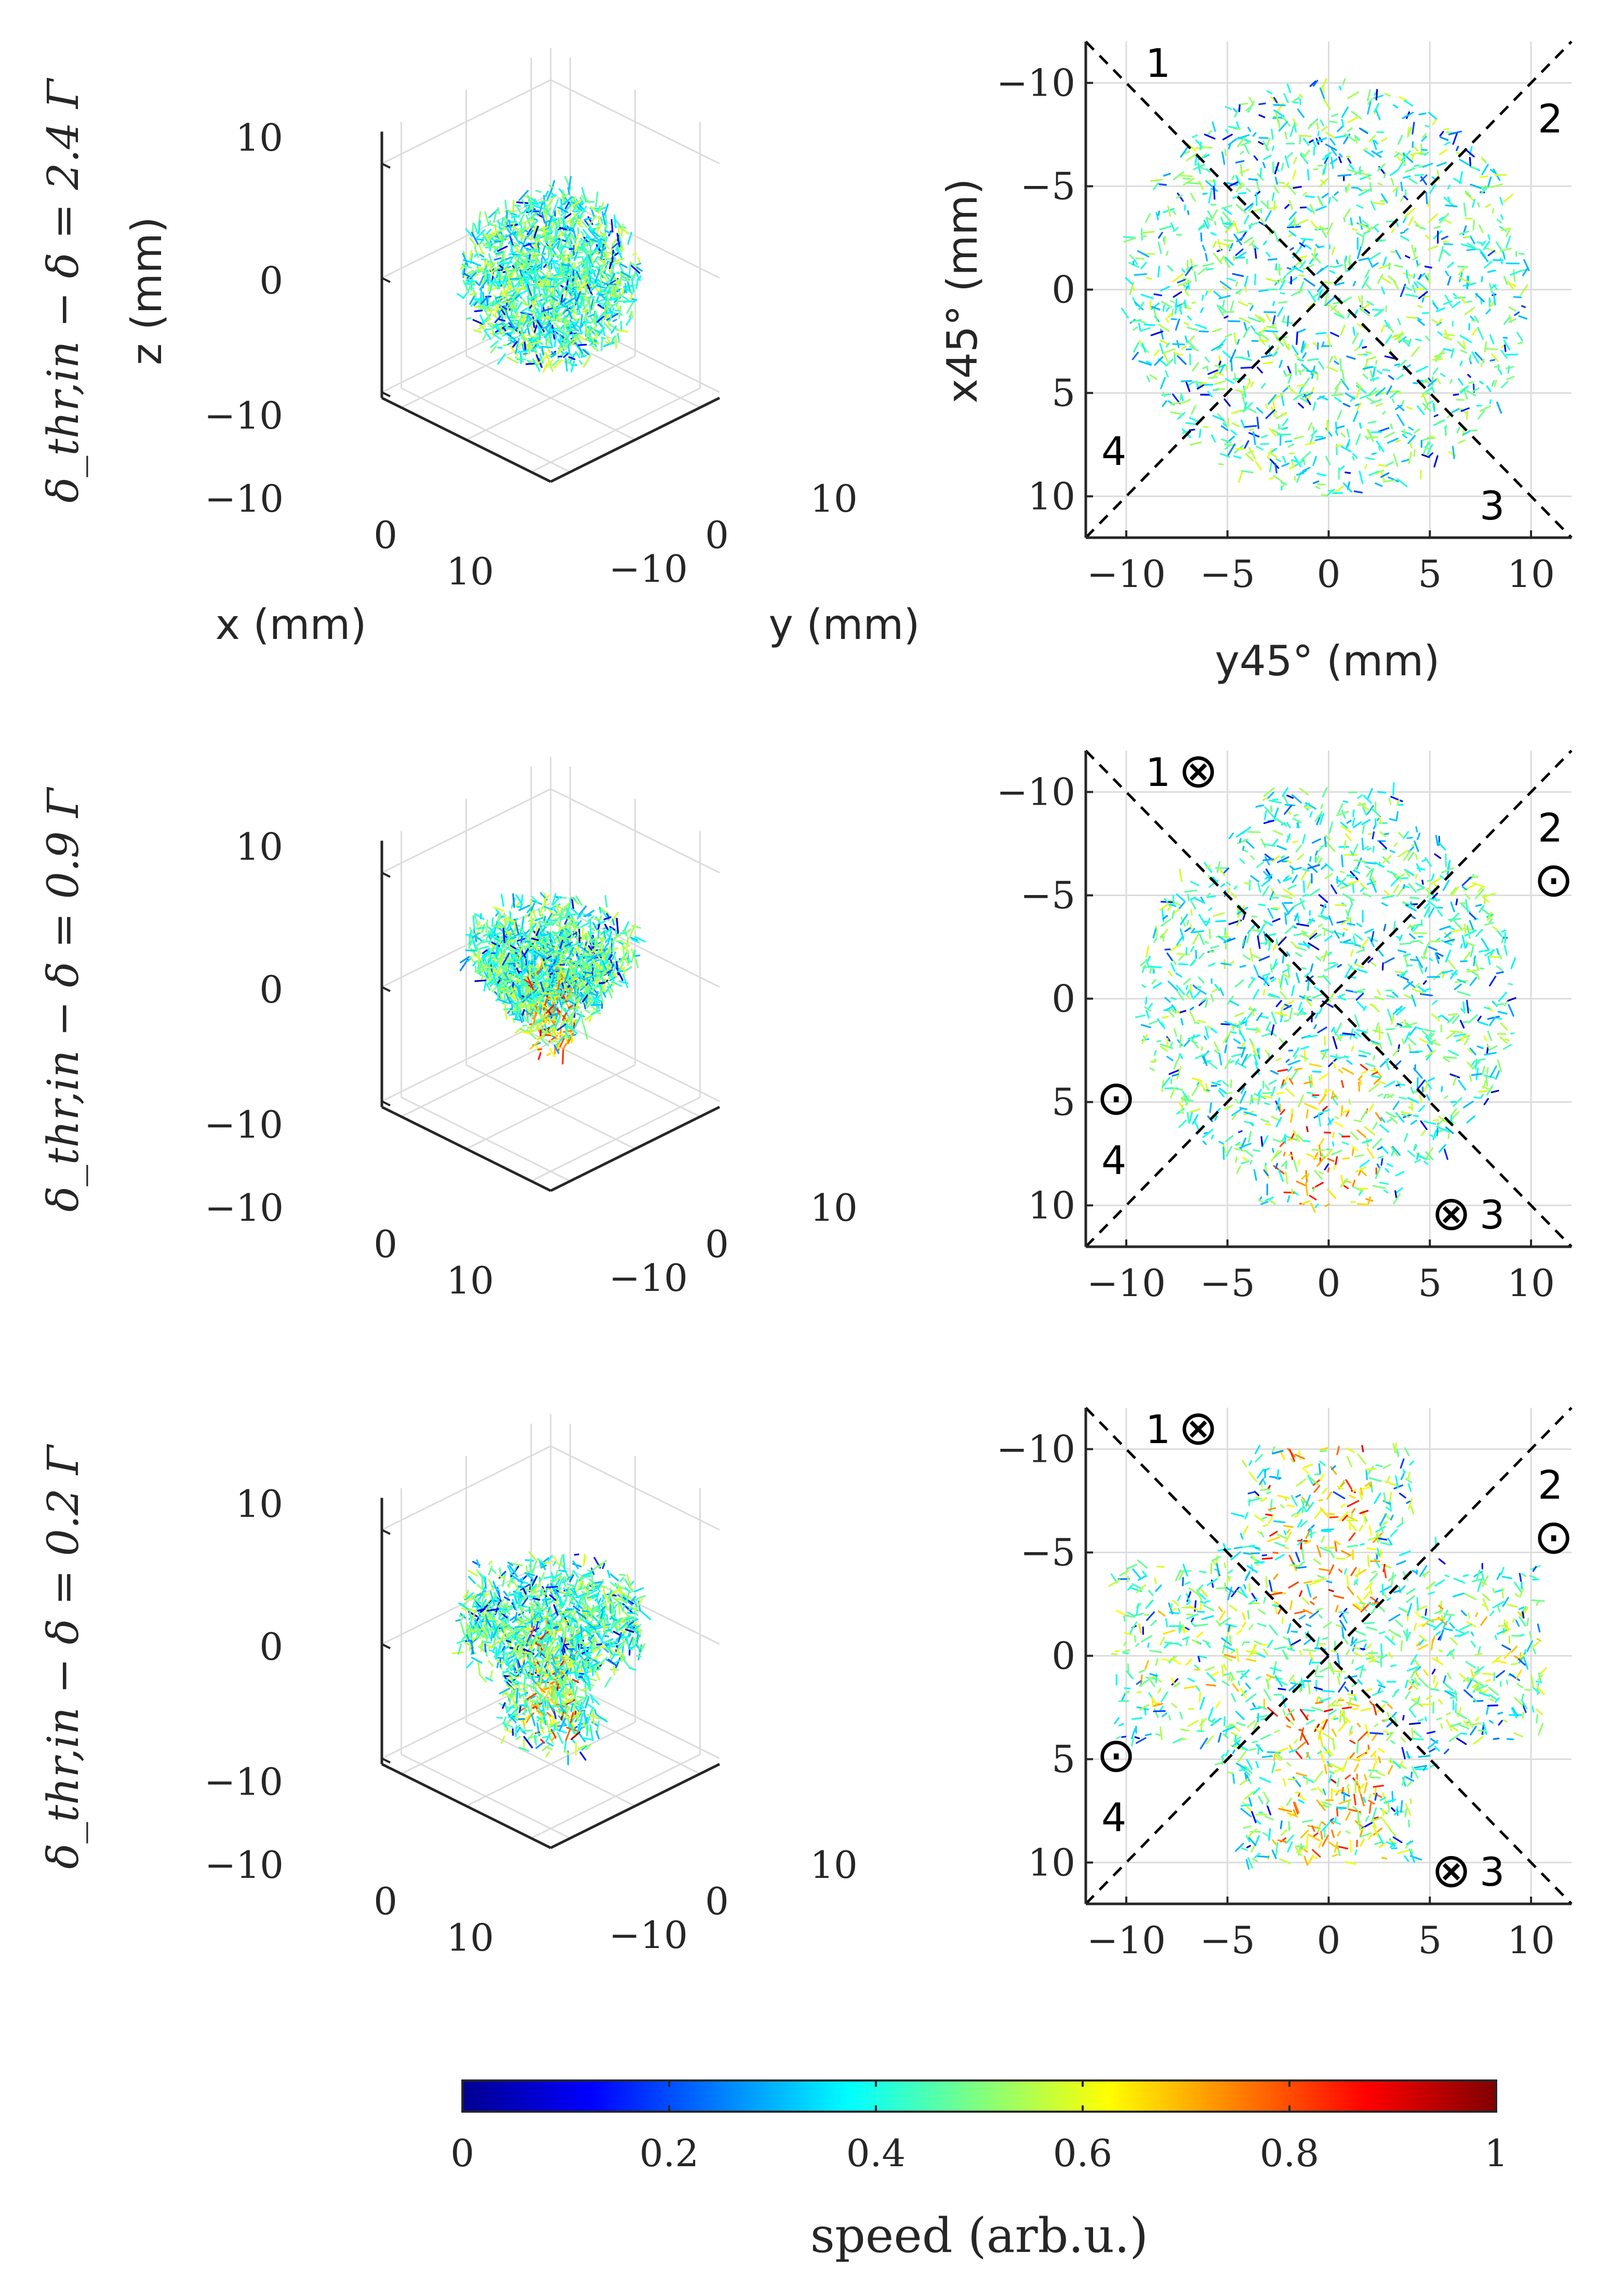  I want to click on wall-grid, so click(635, 1488).